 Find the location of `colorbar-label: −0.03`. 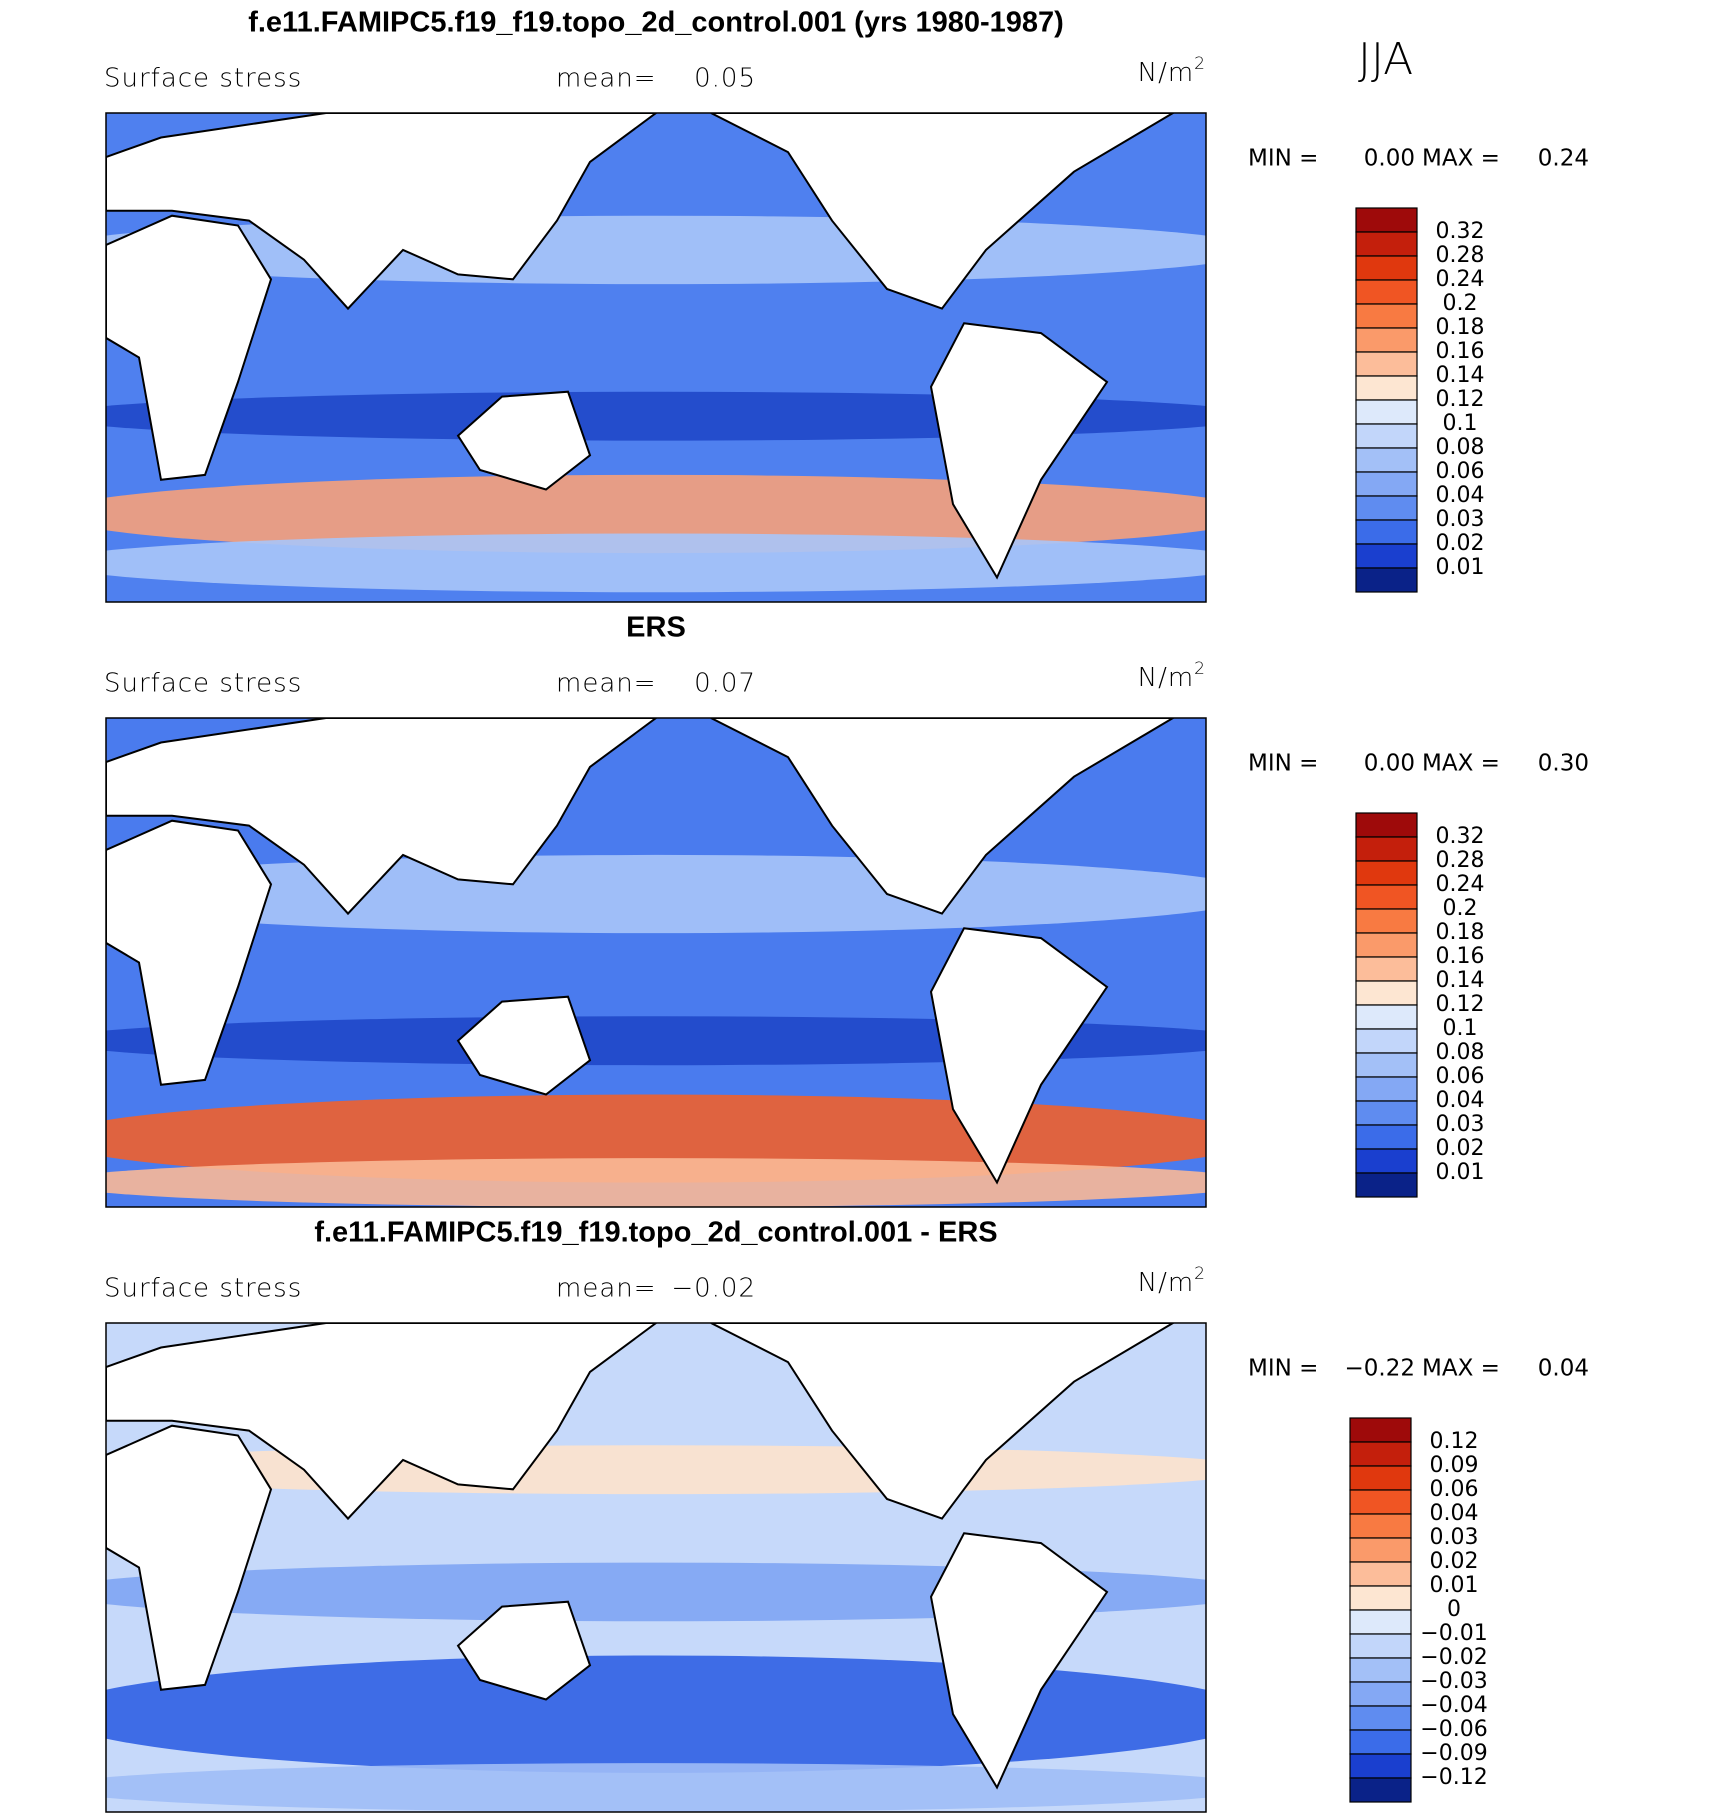

colorbar-label: −0.03 is located at coordinates (1453, 1681).